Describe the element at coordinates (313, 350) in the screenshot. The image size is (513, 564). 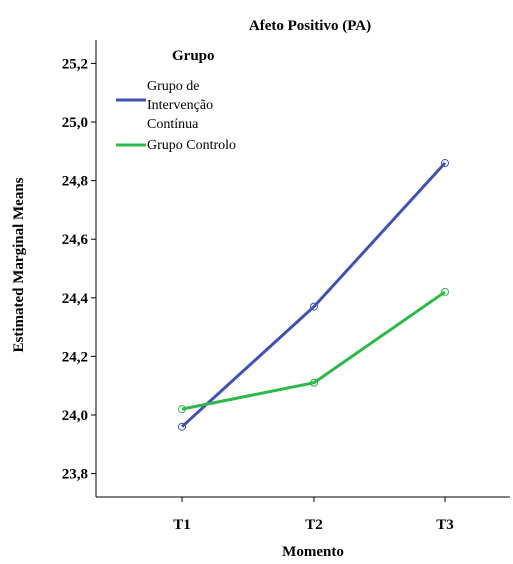
I see `series-line` at that location.